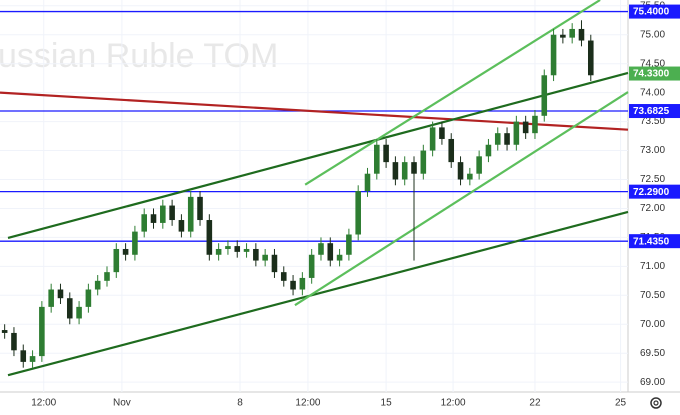 This screenshot has height=415, width=680. What do you see at coordinates (387, 403) in the screenshot?
I see `x-tick-label: 15` at bounding box center [387, 403].